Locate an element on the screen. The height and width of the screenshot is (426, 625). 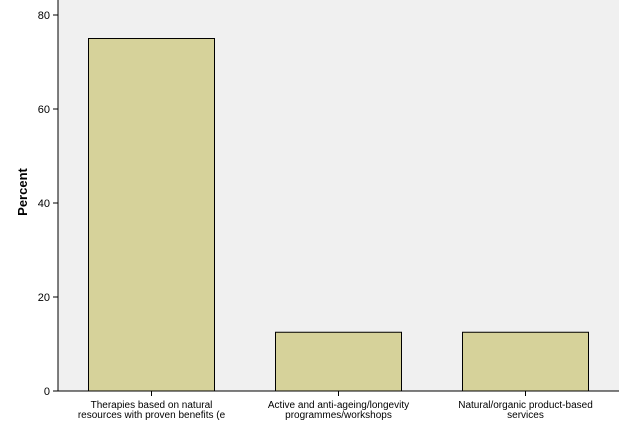
x-tick-label-line: Natural/organic product-based is located at coordinates (525, 405).